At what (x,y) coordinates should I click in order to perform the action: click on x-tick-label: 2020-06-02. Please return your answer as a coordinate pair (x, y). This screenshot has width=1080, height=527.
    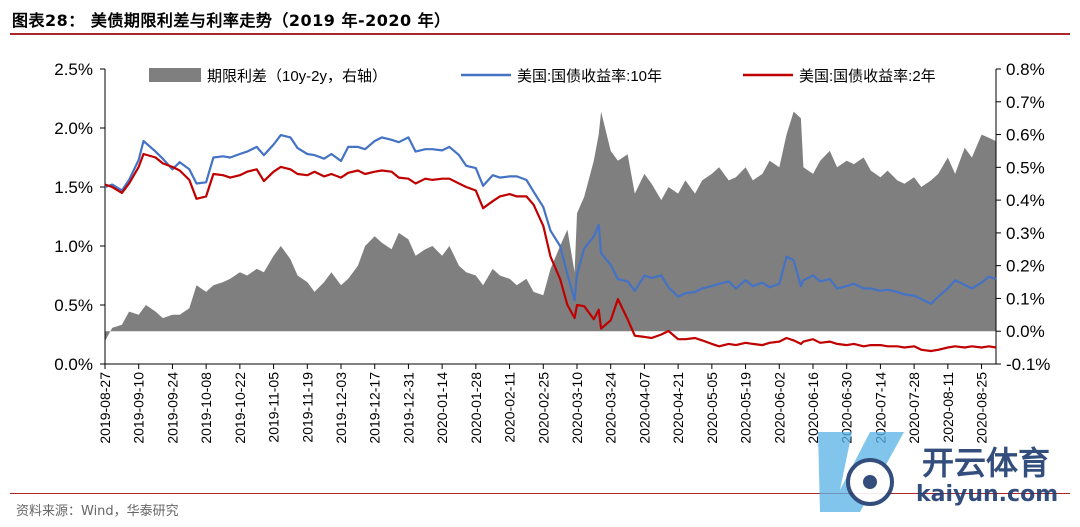
    Looking at the image, I should click on (779, 408).